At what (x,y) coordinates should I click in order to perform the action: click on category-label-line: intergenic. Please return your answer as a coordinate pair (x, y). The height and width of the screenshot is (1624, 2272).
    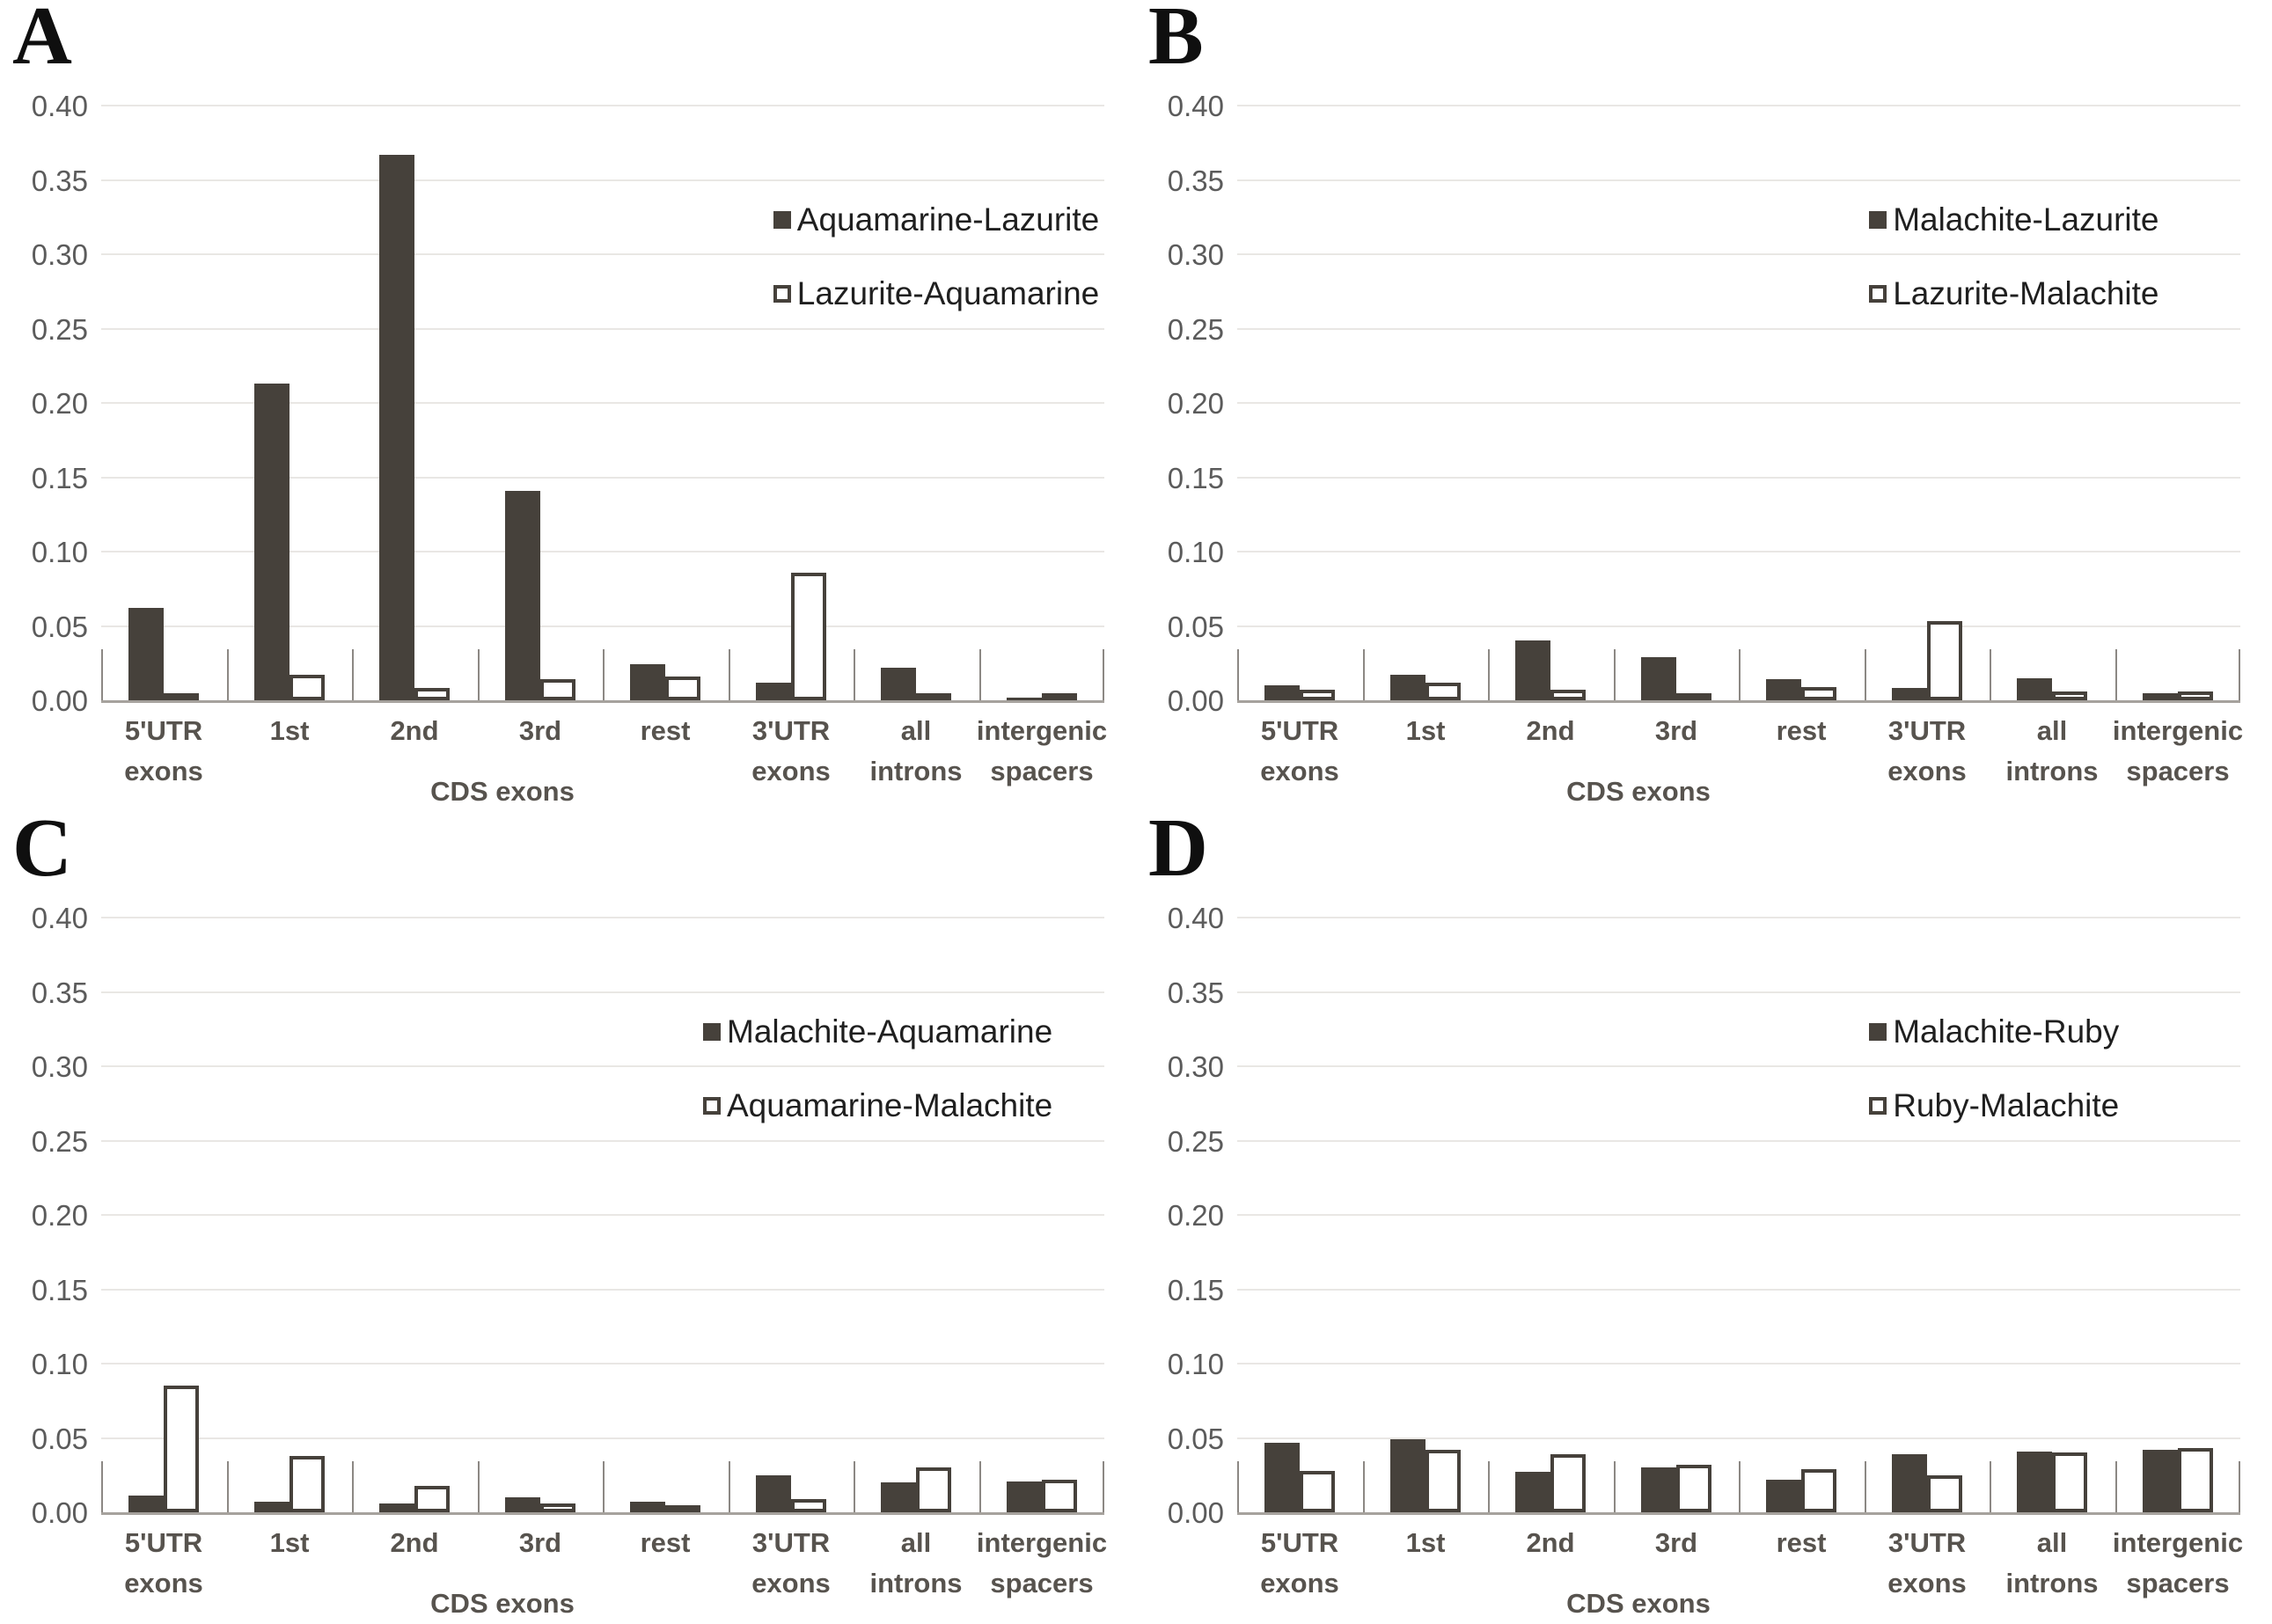
    Looking at the image, I should click on (1042, 1542).